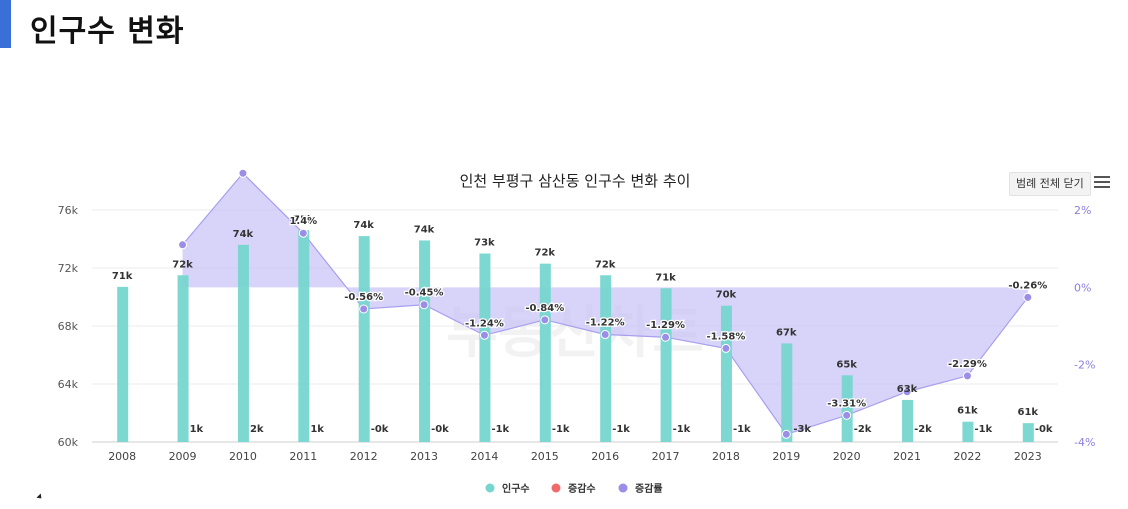 Image resolution: width=1128 pixels, height=509 pixels. What do you see at coordinates (257, 429) in the screenshot?
I see `change-value-label: 2k` at bounding box center [257, 429].